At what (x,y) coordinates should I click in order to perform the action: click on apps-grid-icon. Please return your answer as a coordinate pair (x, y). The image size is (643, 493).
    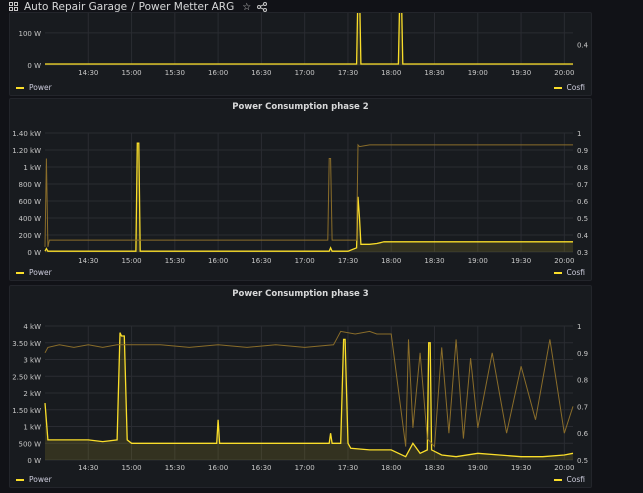
    Looking at the image, I should click on (14, 7).